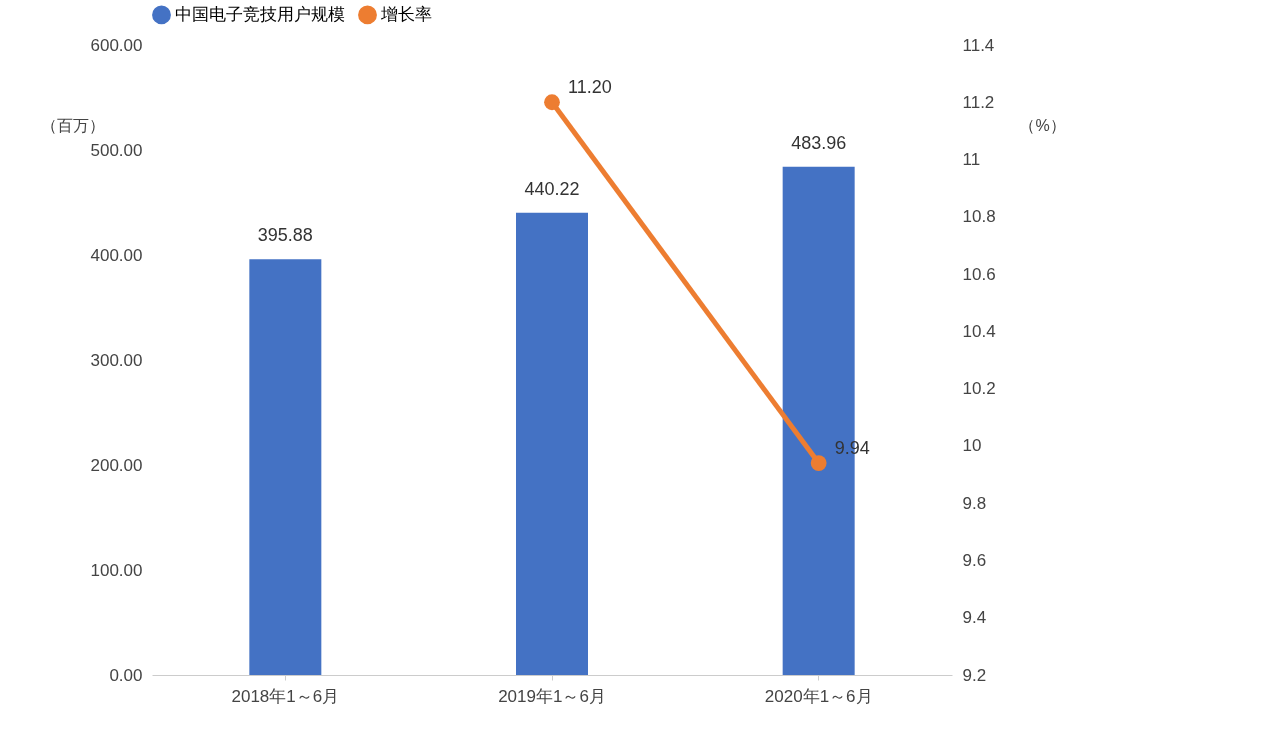 Image resolution: width=1280 pixels, height=732 pixels. Describe the element at coordinates (1042, 125) in the screenshot. I see `y2-axis-title: （%）` at that location.